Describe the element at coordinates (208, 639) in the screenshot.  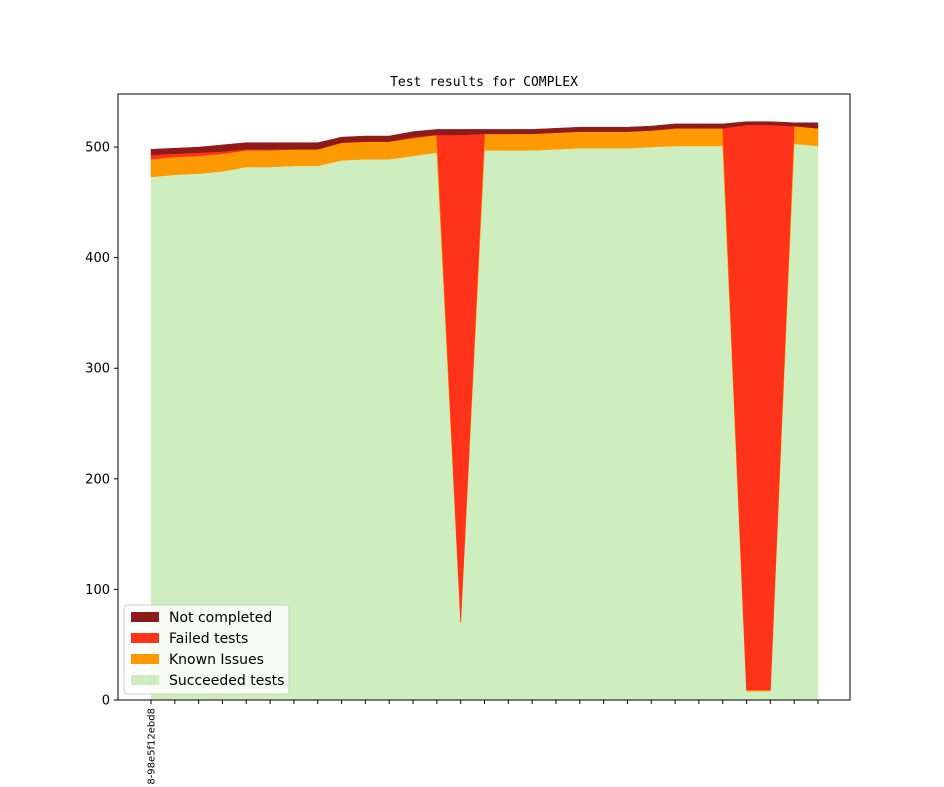
I see `legend-label: Failed tests` at that location.